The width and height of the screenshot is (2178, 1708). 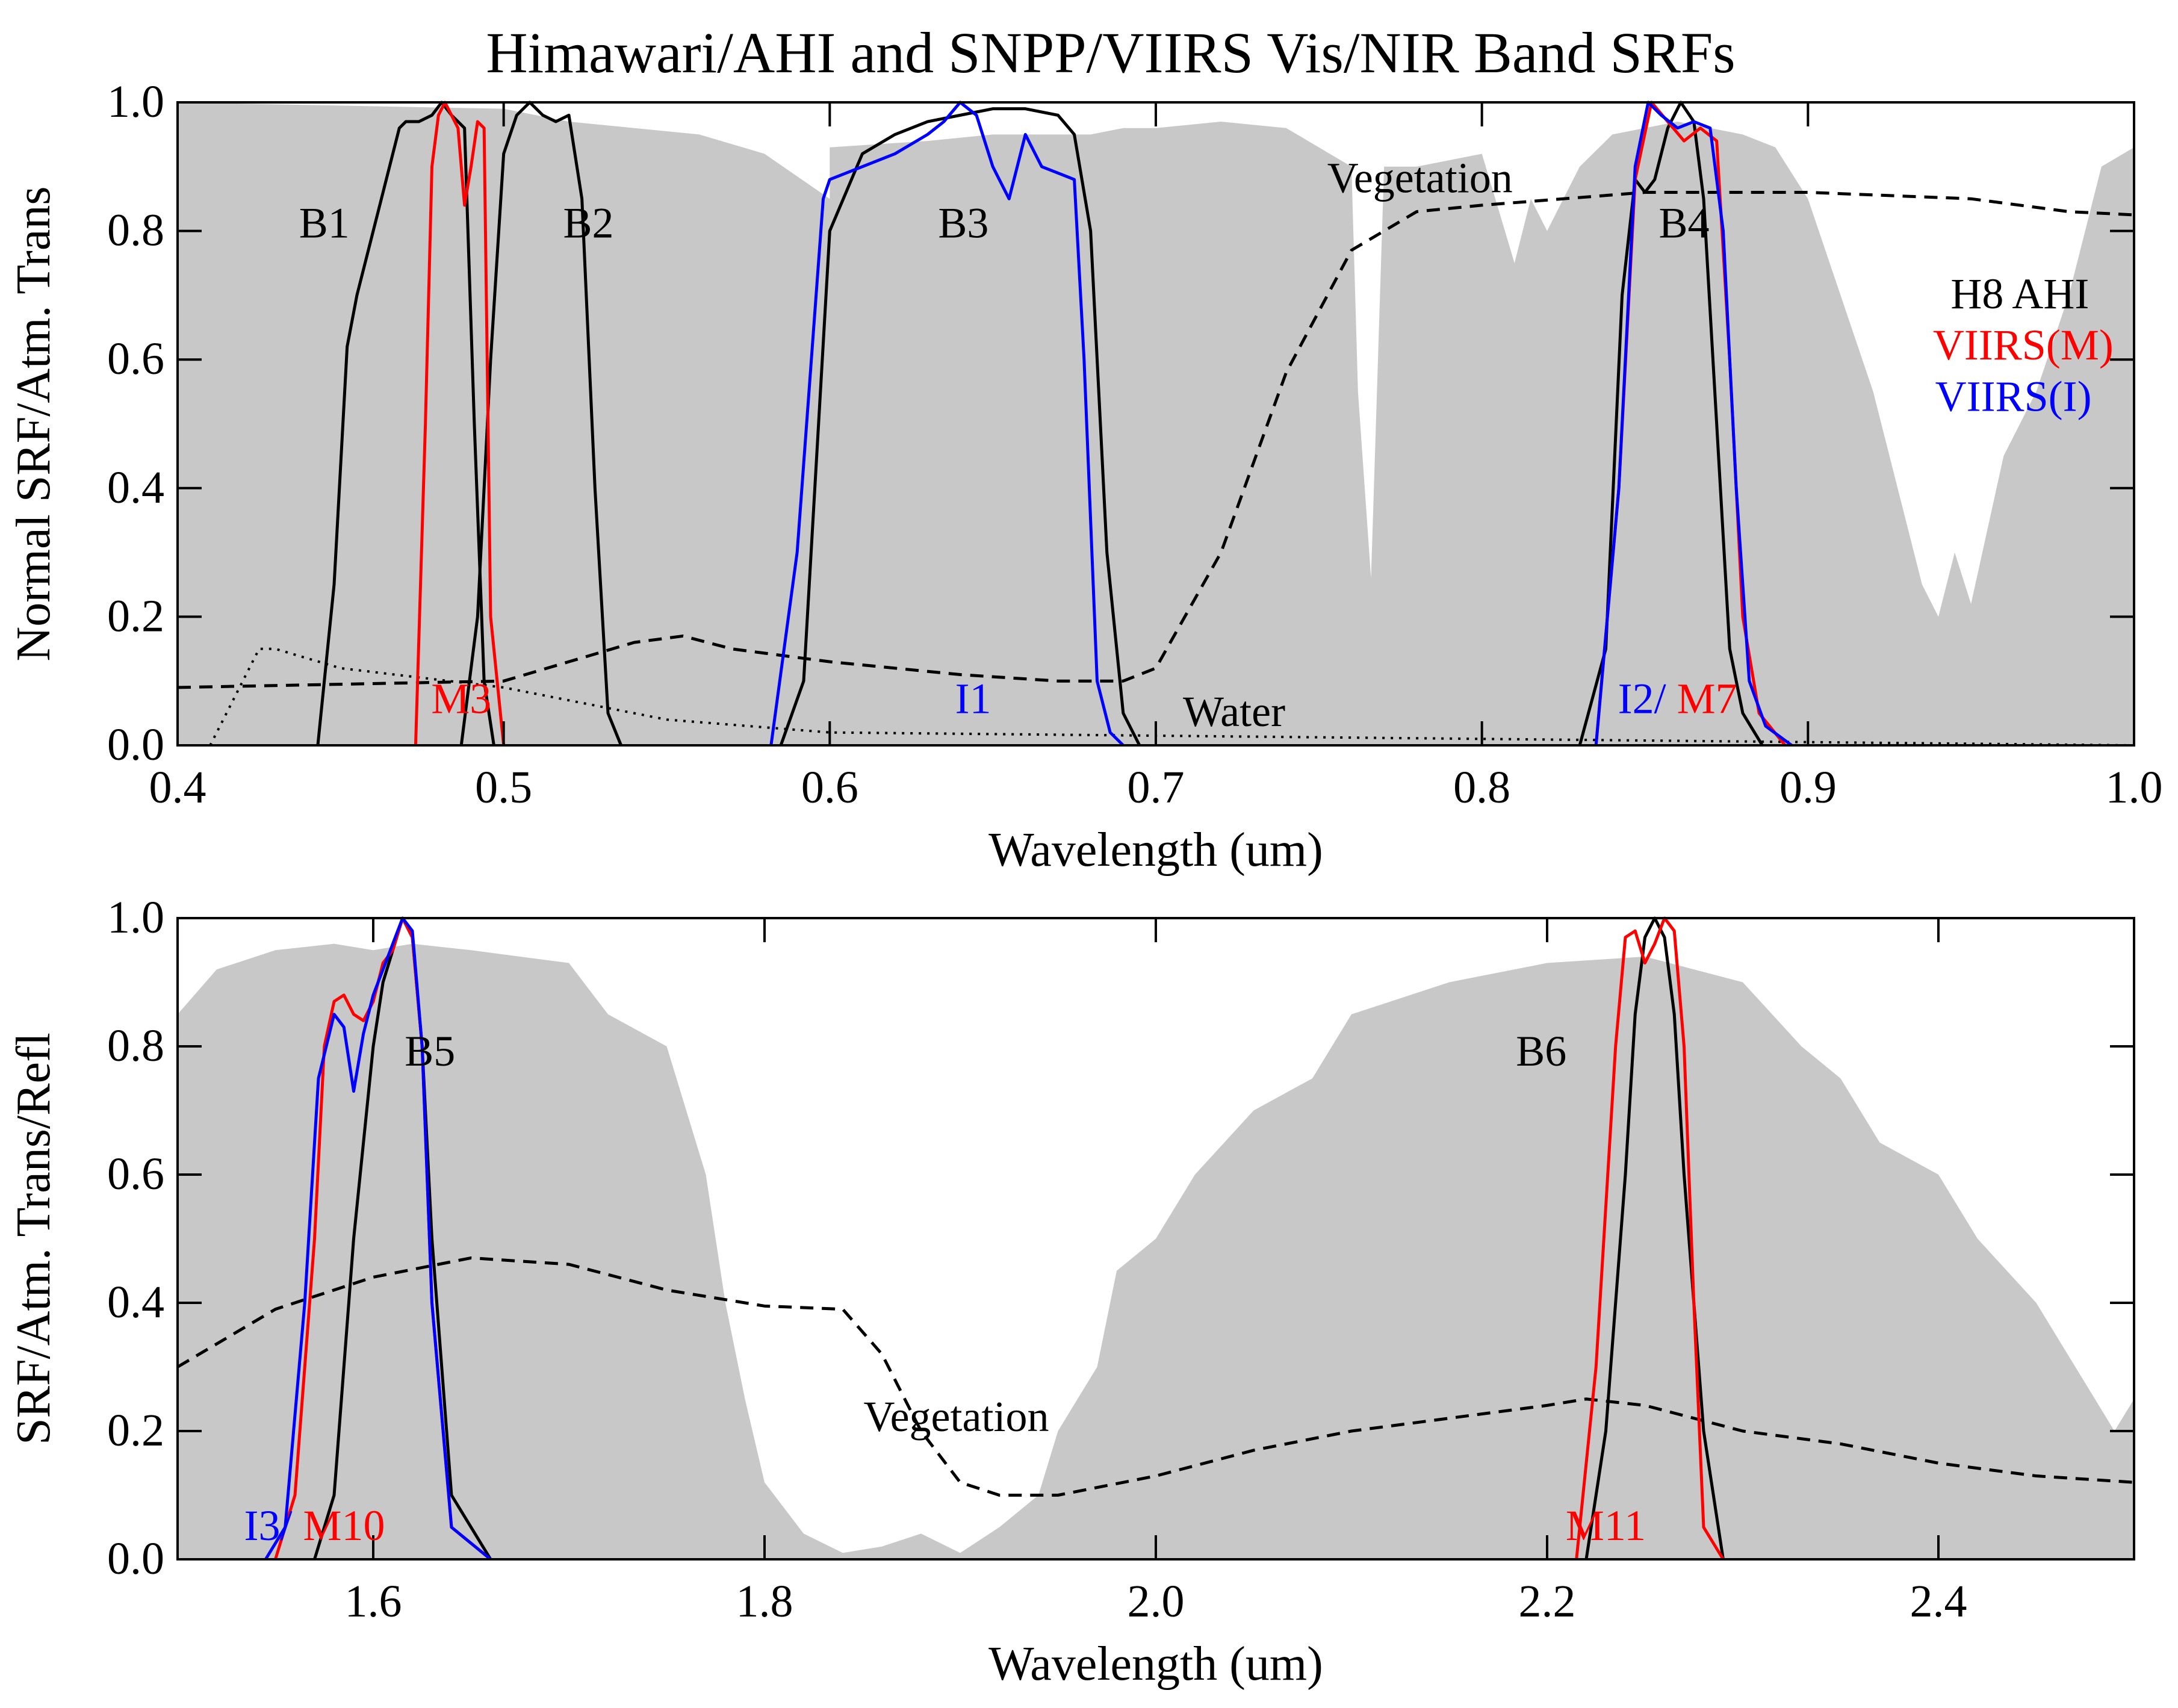 What do you see at coordinates (588, 223) in the screenshot?
I see `annotation-label: B2` at bounding box center [588, 223].